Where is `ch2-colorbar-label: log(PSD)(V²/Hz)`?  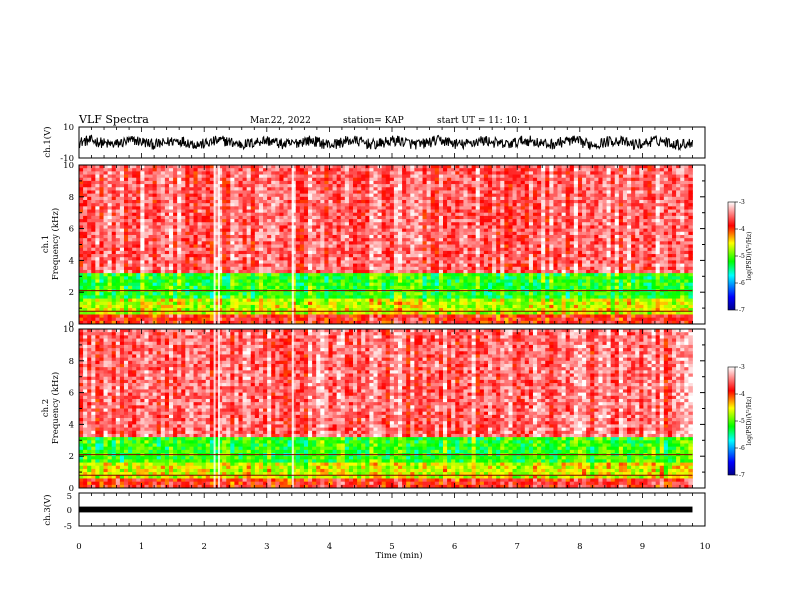 ch2-colorbar-label: log(PSD)(V²/Hz) is located at coordinates (749, 421).